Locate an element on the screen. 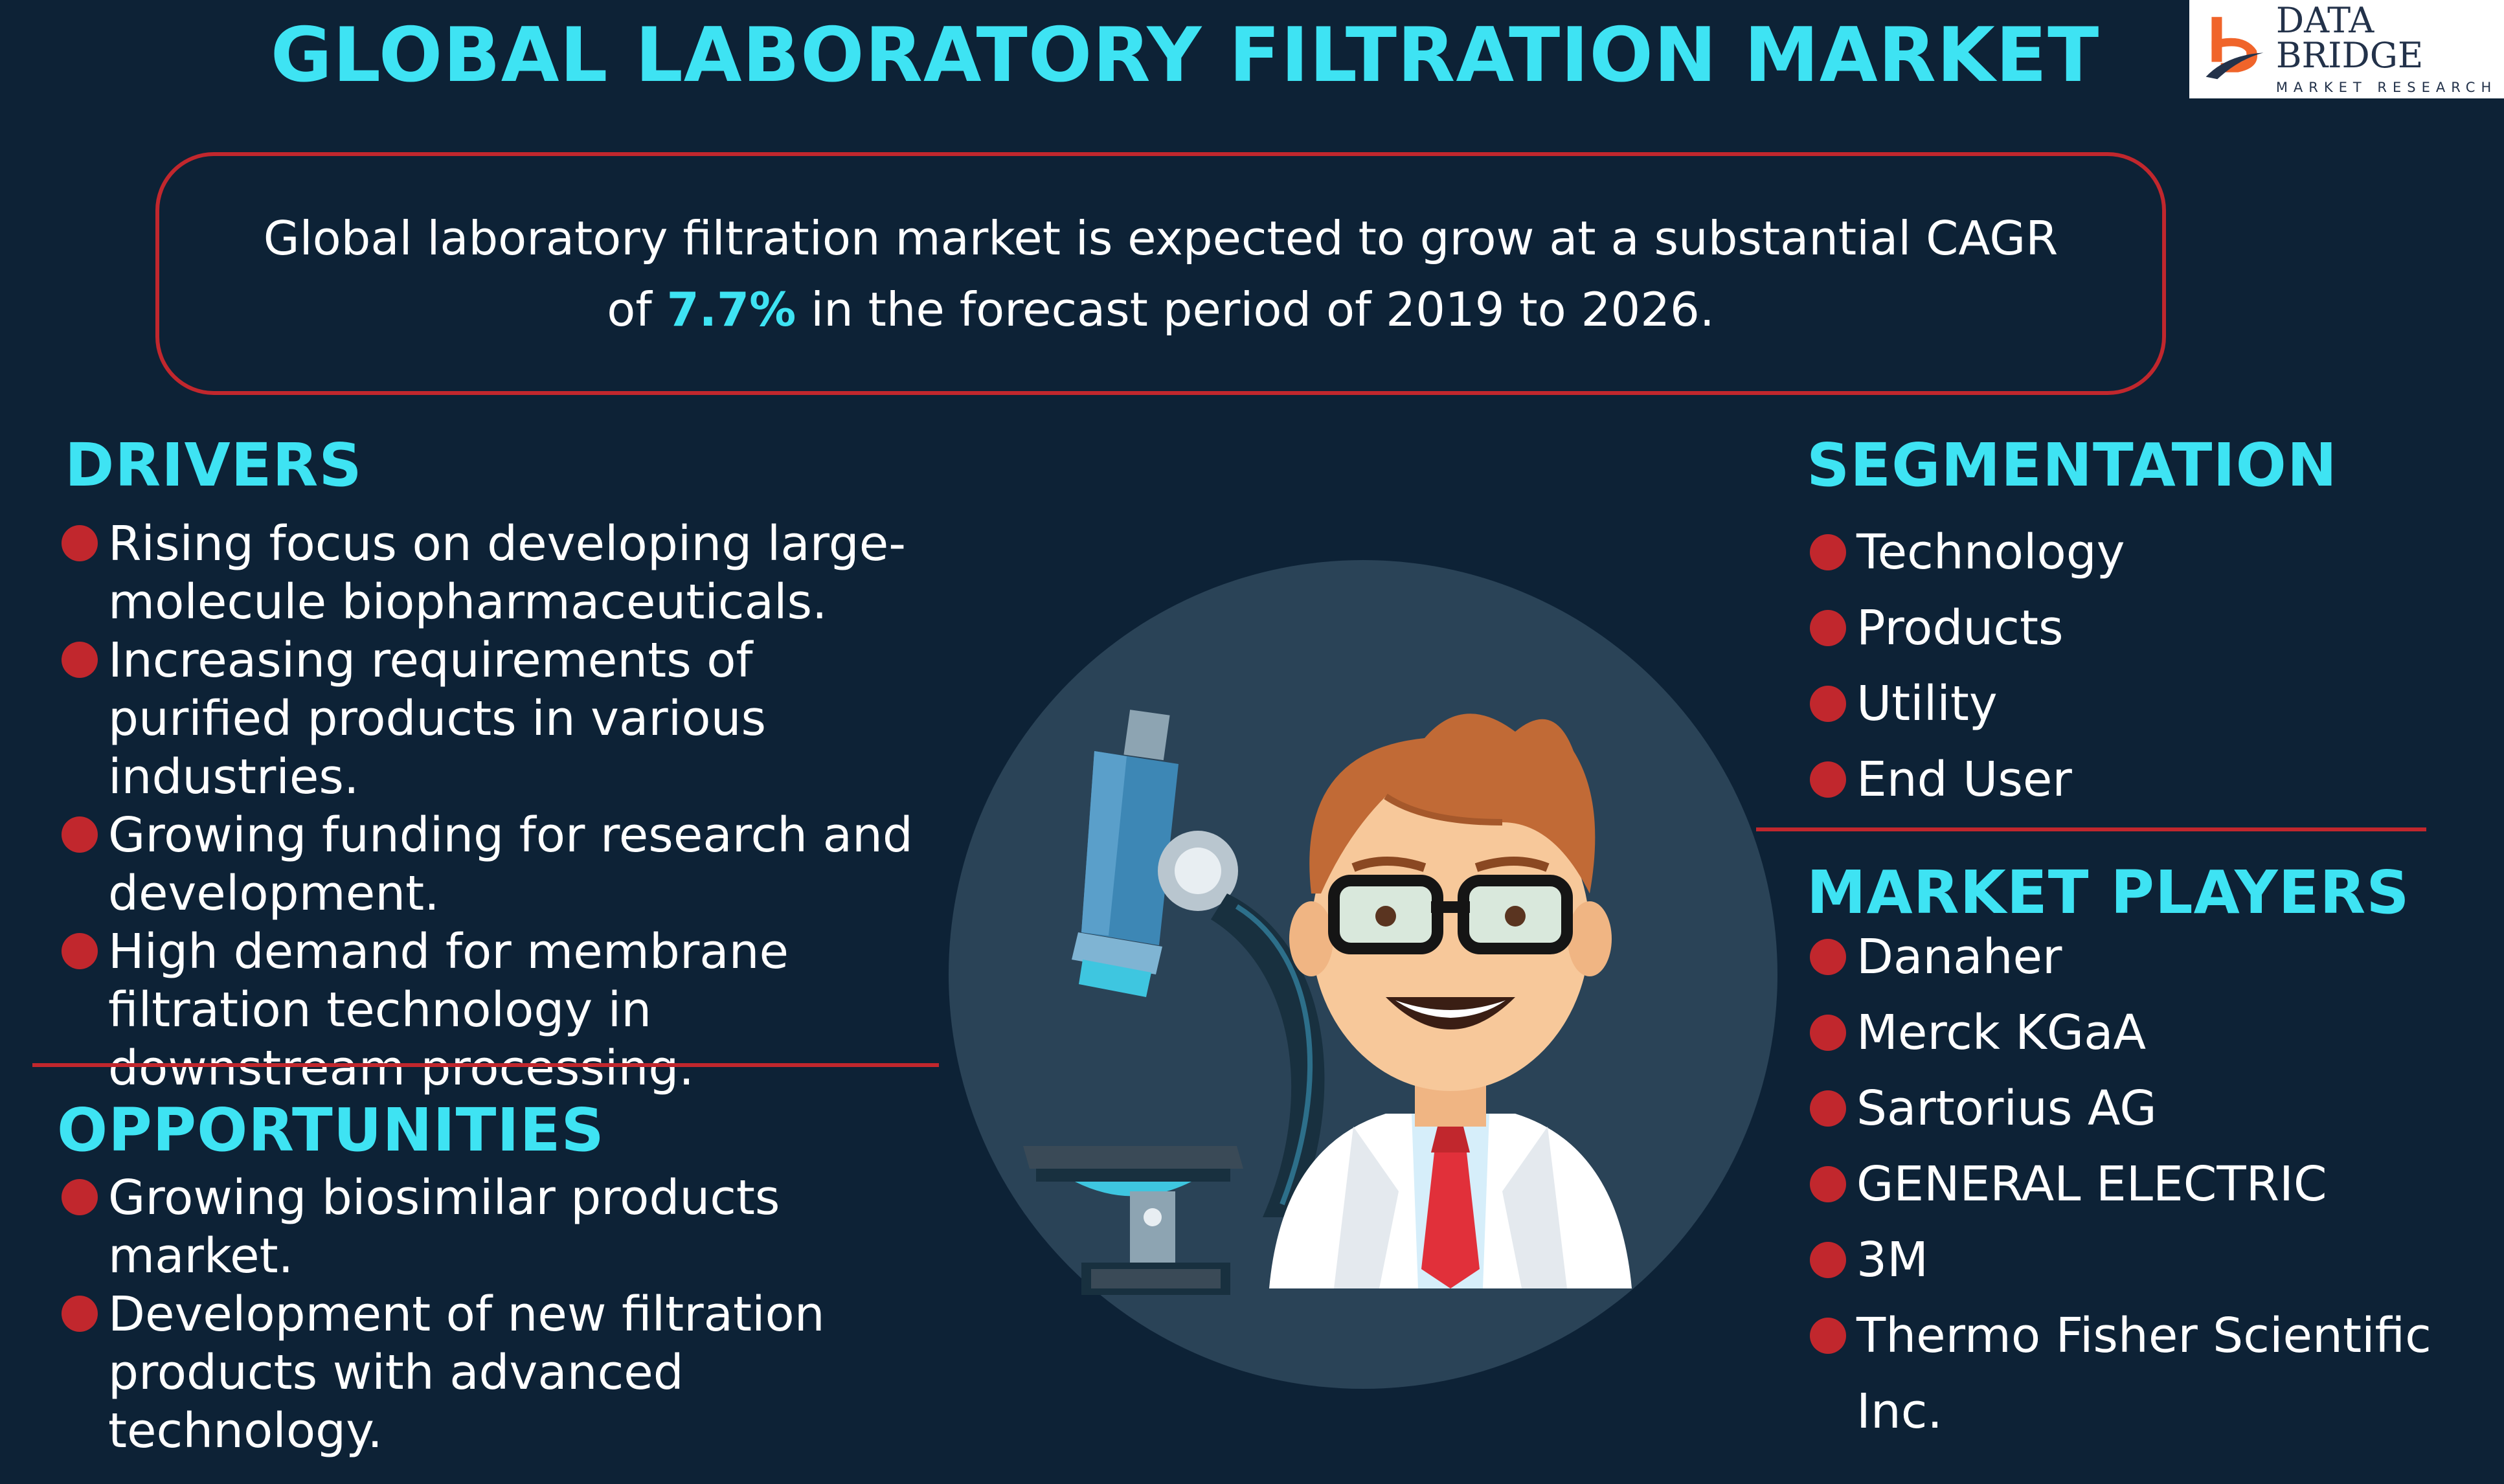 This screenshot has height=1484, width=2504. list-item: Utility is located at coordinates (2134, 704).